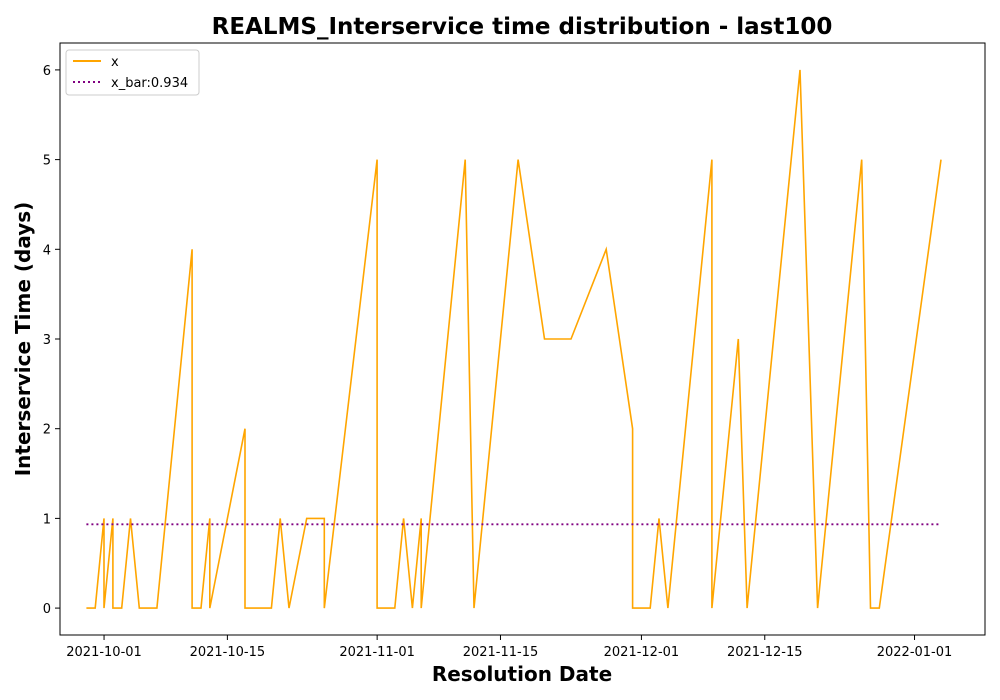 Image resolution: width=1000 pixels, height=700 pixels. Describe the element at coordinates (47, 519) in the screenshot. I see `y-tick-label: 1` at that location.